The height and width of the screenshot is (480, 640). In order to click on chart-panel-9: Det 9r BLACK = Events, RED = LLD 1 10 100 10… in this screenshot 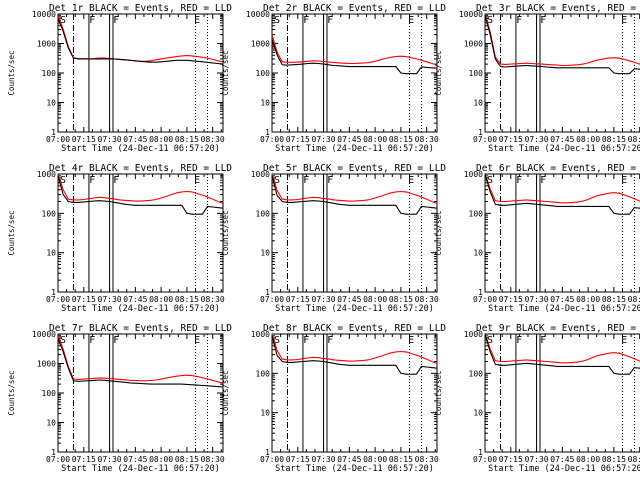, I will do `click(537, 398)`.